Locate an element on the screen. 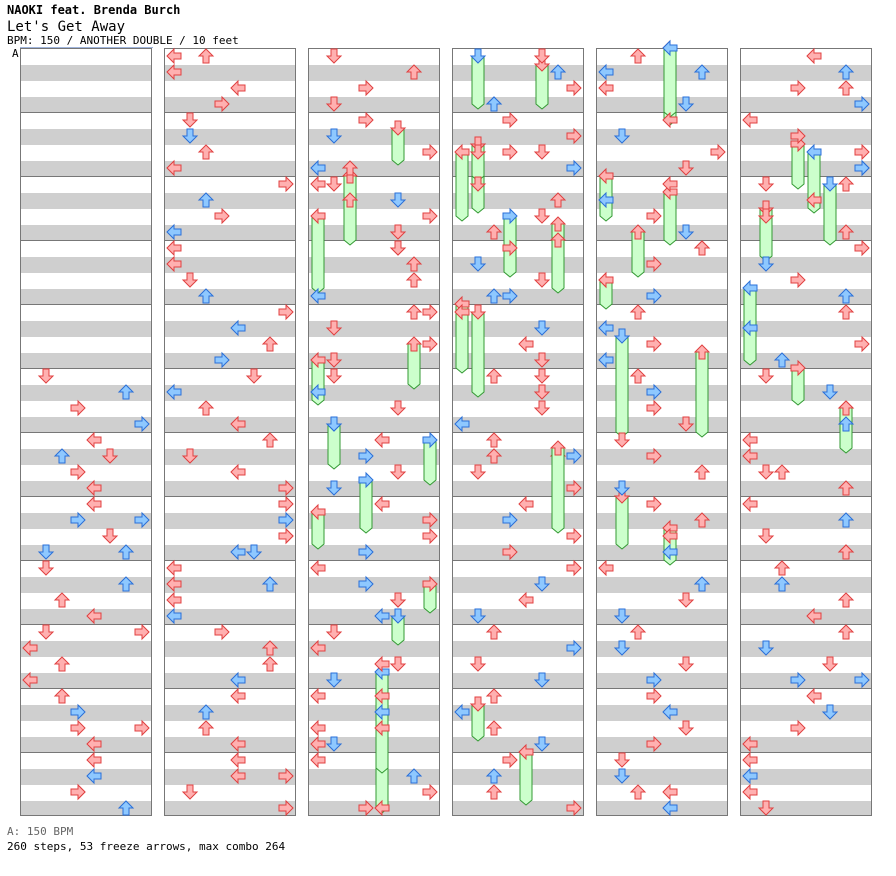 The height and width of the screenshot is (876, 896). freeze-arrow is located at coordinates (702, 394).